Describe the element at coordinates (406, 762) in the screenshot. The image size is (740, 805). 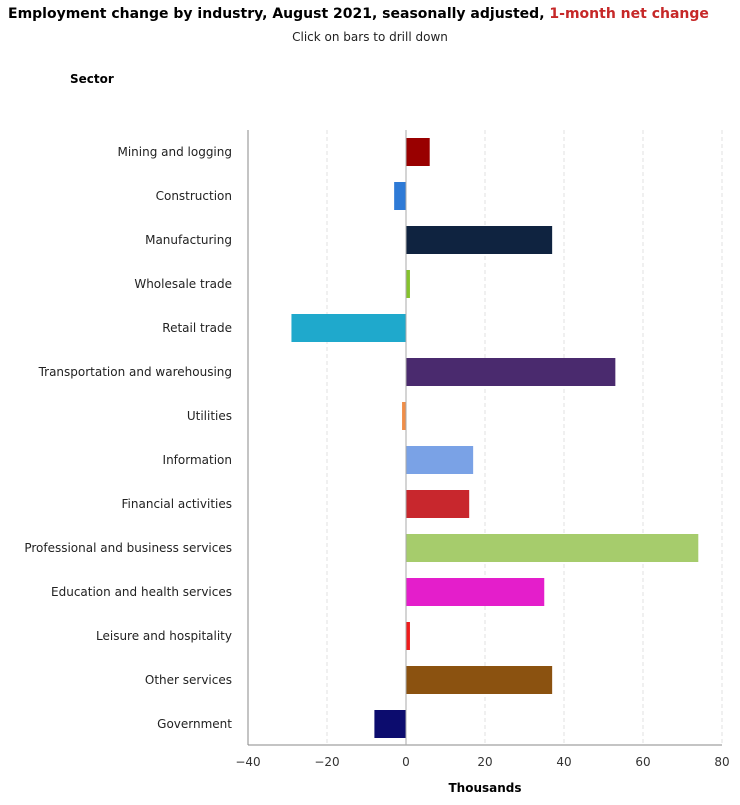
I see `x-tick-label: 0` at that location.